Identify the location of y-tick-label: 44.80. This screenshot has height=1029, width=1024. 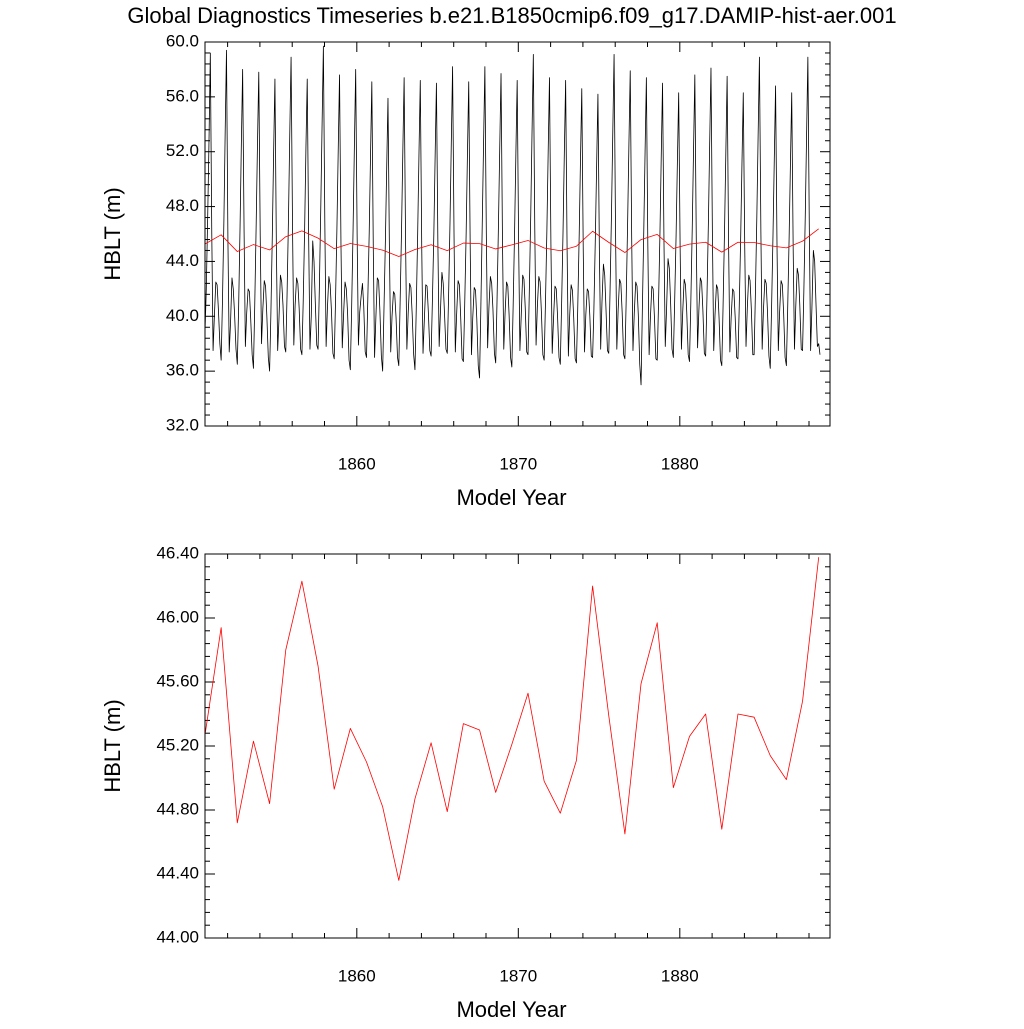
(177, 808).